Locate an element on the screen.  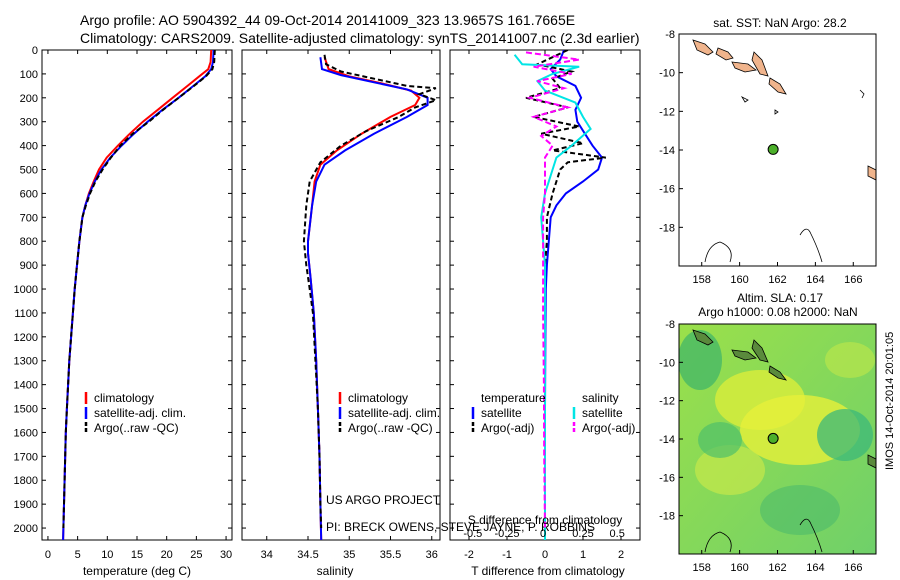
depth-tick-label: 1800 is located at coordinates (26, 481).